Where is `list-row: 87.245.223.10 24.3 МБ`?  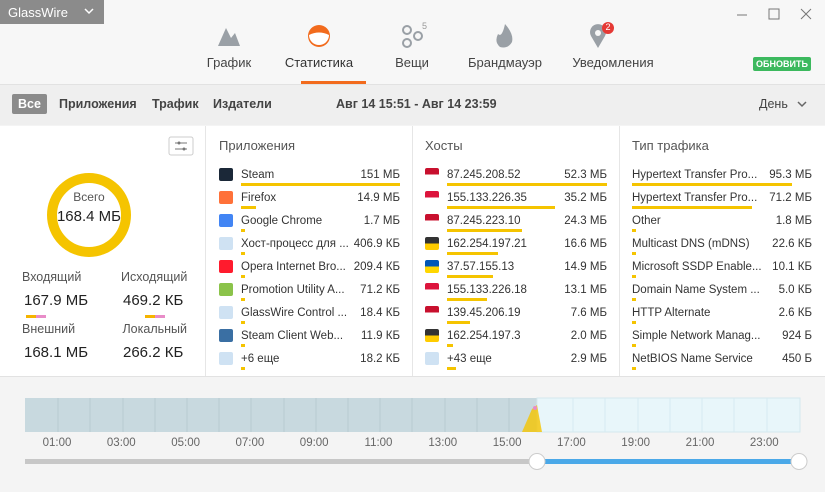
list-row: 87.245.223.10 24.3 МБ is located at coordinates (516, 222).